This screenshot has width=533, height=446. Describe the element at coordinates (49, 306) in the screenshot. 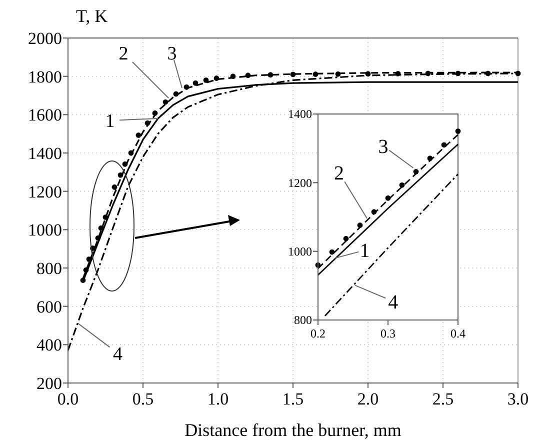

I see `y-tick-label: 600` at that location.